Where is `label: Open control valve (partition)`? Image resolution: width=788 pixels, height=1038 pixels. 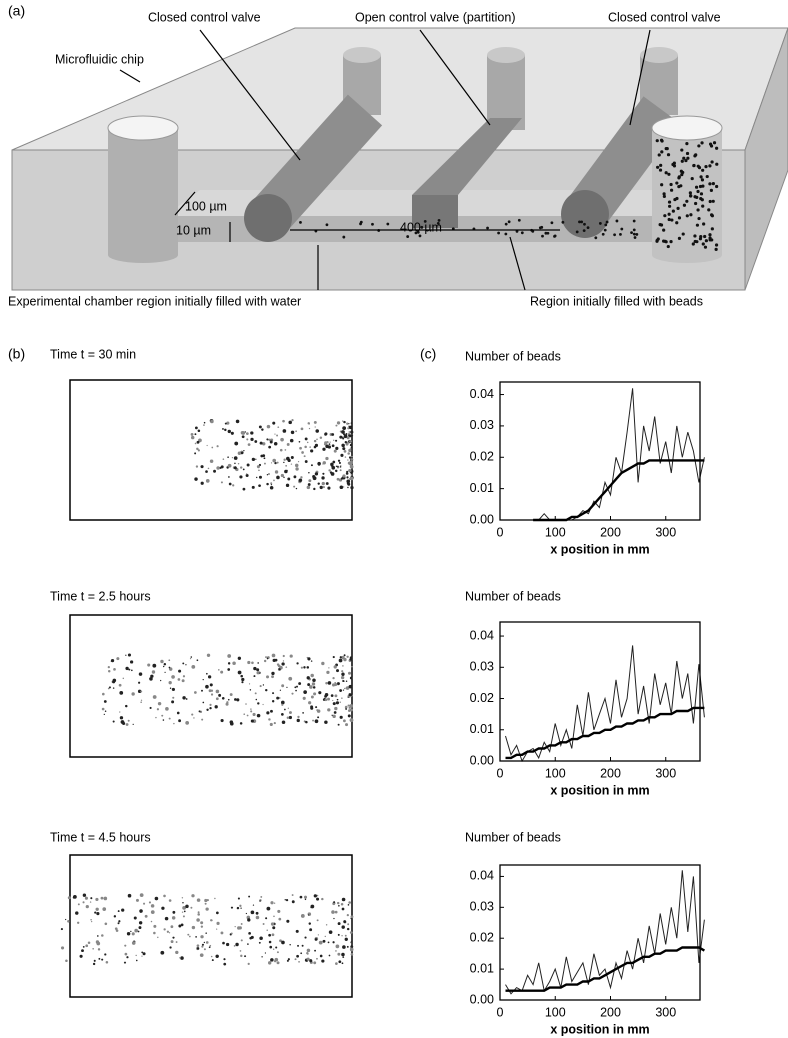 label: Open control valve (partition) is located at coordinates (435, 17).